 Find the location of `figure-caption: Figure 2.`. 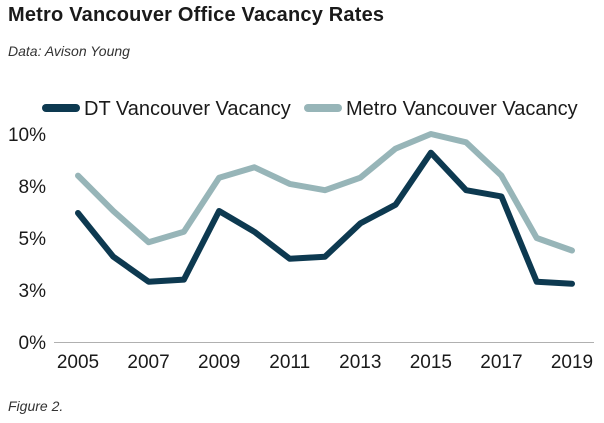

figure-caption: Figure 2. is located at coordinates (36, 406).